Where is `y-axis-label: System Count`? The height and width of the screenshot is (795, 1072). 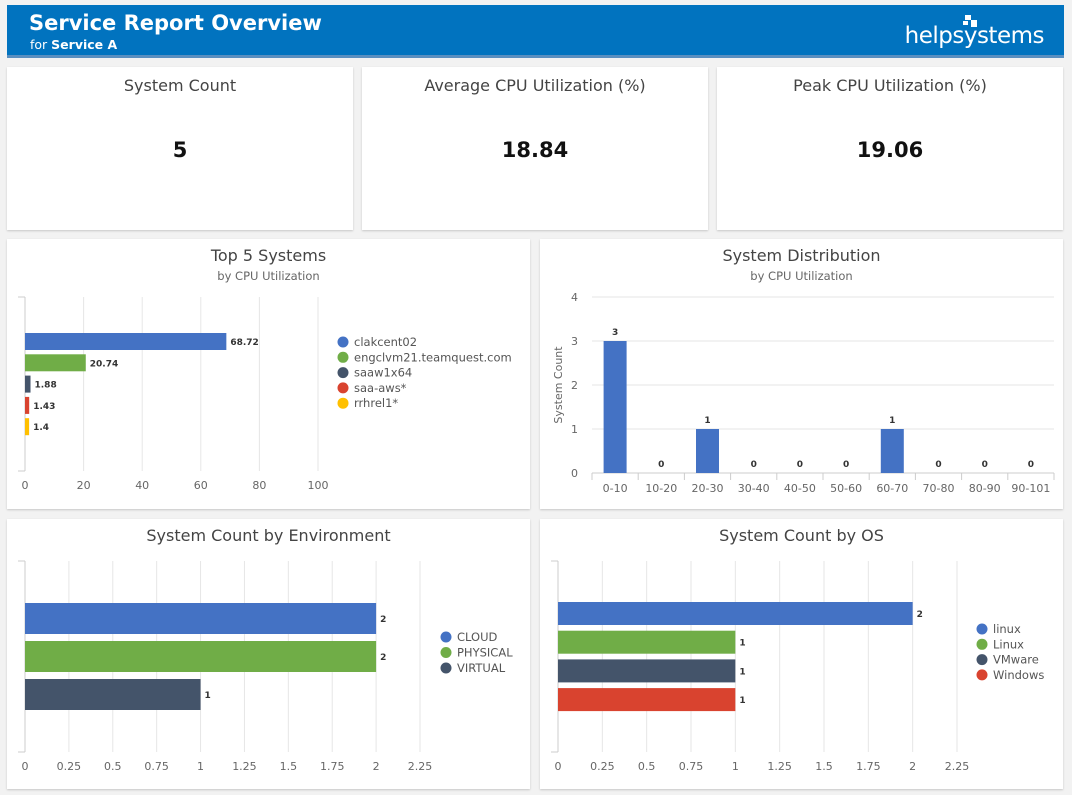 y-axis-label: System Count is located at coordinates (558, 385).